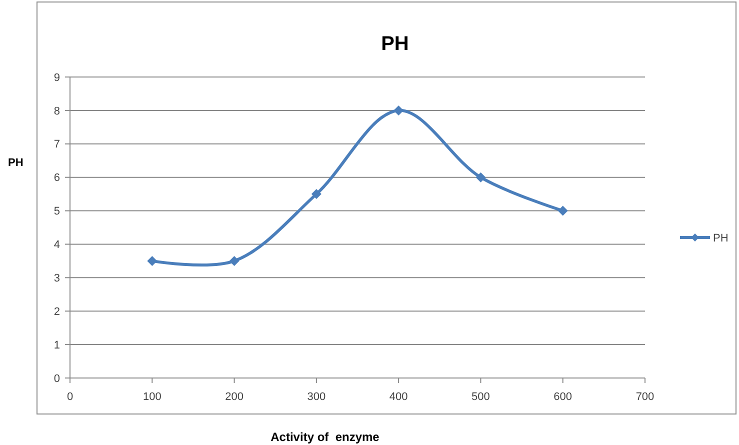  Describe the element at coordinates (57, 178) in the screenshot. I see `y-tick-label: 6` at that location.